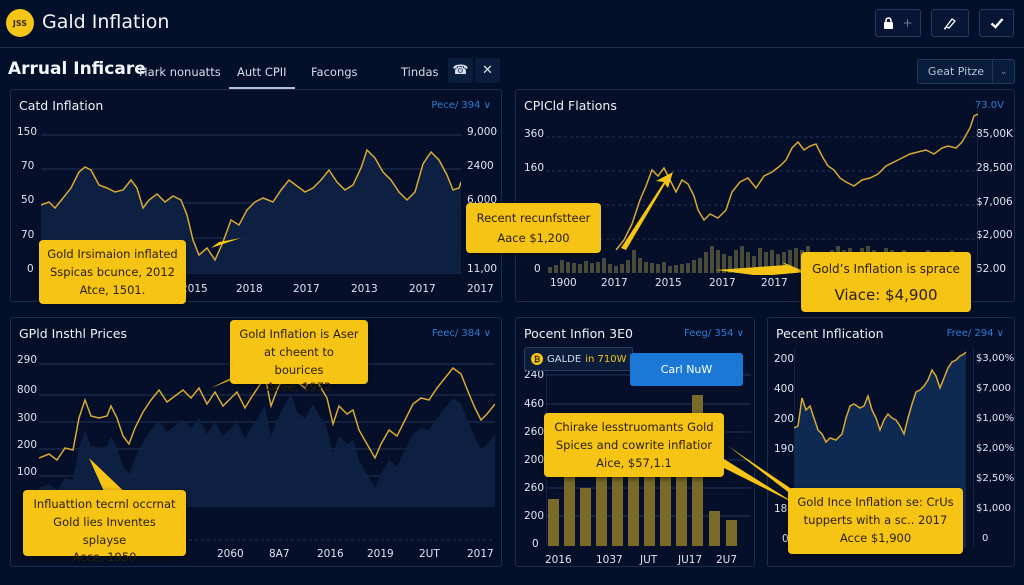  I want to click on check-icon, so click(996, 23).